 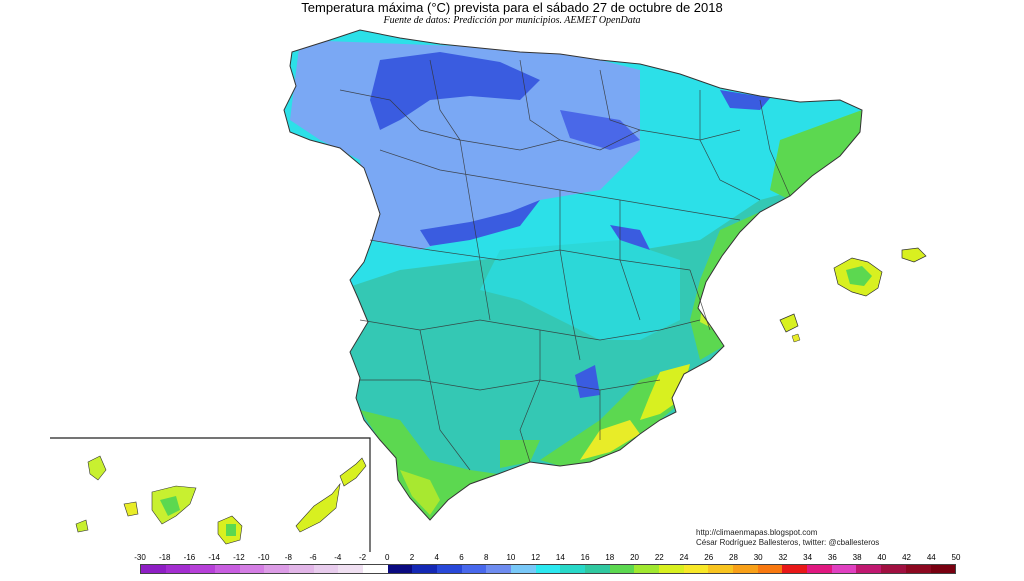 I want to click on legend-label: 38, so click(x=857, y=557).